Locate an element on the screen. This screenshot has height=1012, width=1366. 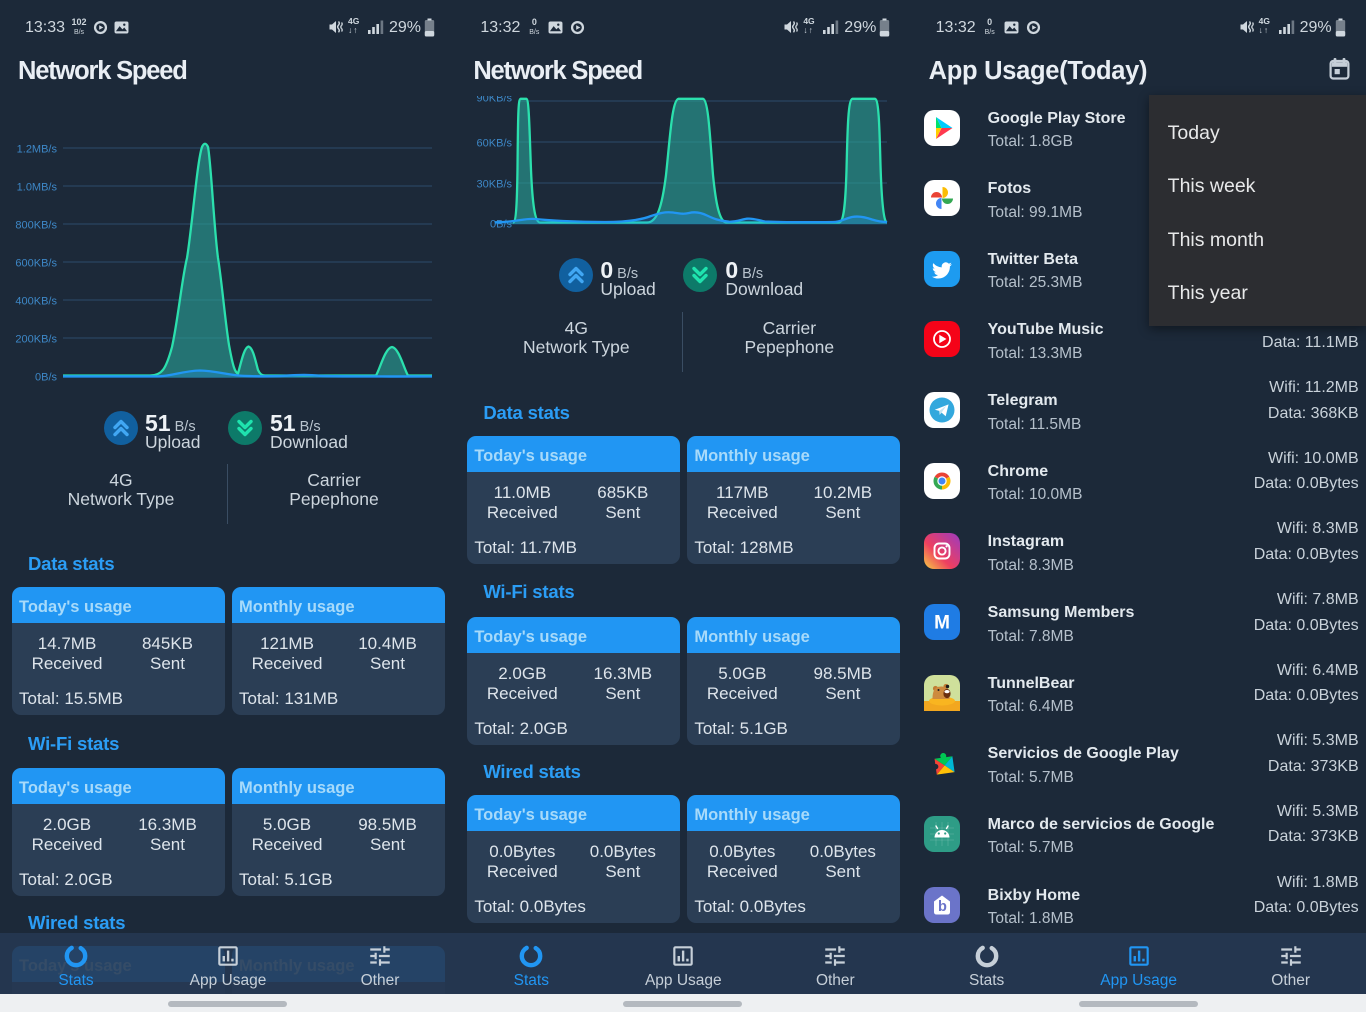
svg-text: 90KB/s is located at coordinates (495, 100).